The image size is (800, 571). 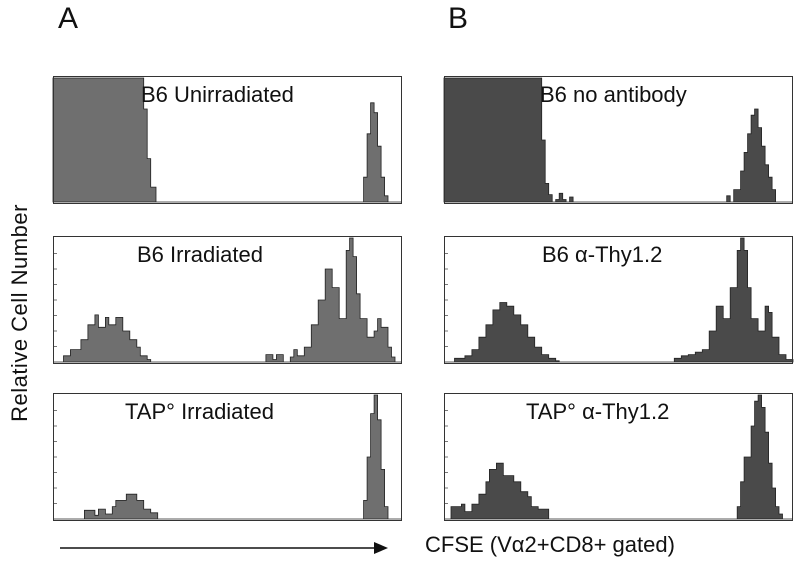 I want to click on histogram-a2-title: B6 Irradiated, so click(x=200, y=254).